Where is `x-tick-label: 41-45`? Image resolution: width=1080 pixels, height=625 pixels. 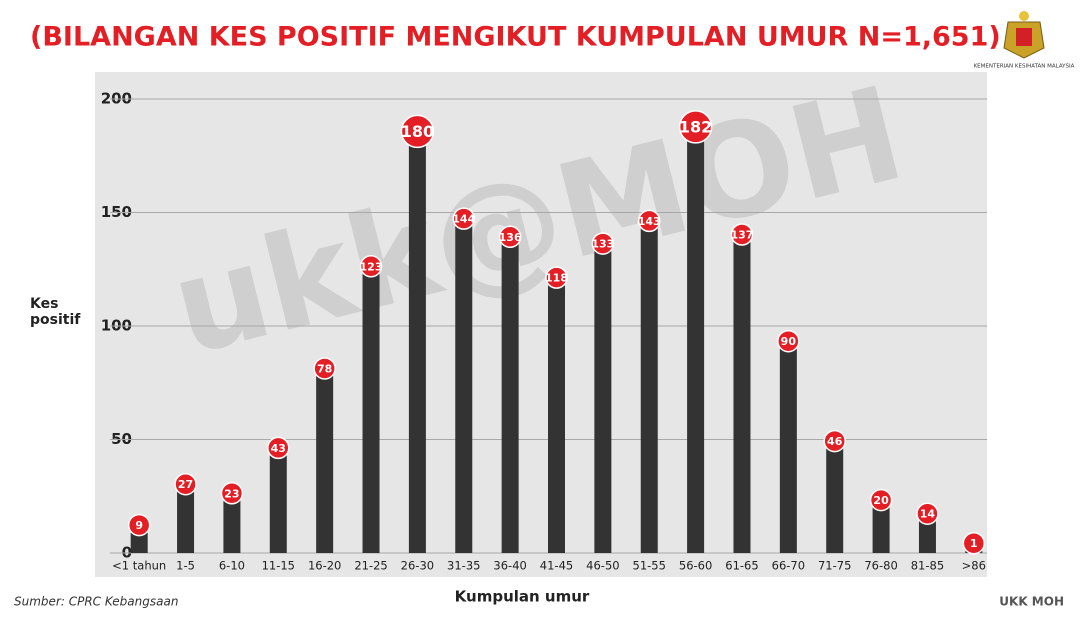 x-tick-label: 41-45 is located at coordinates (556, 566).